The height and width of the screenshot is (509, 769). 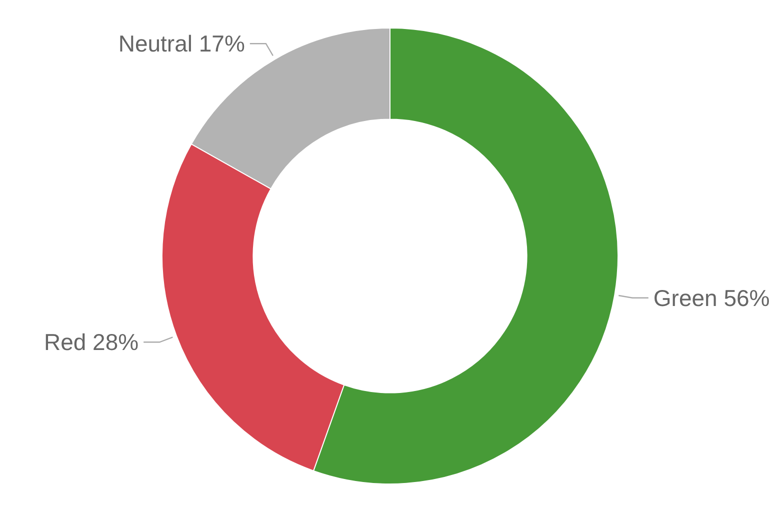 I want to click on slice-label: Green 56%, so click(x=711, y=297).